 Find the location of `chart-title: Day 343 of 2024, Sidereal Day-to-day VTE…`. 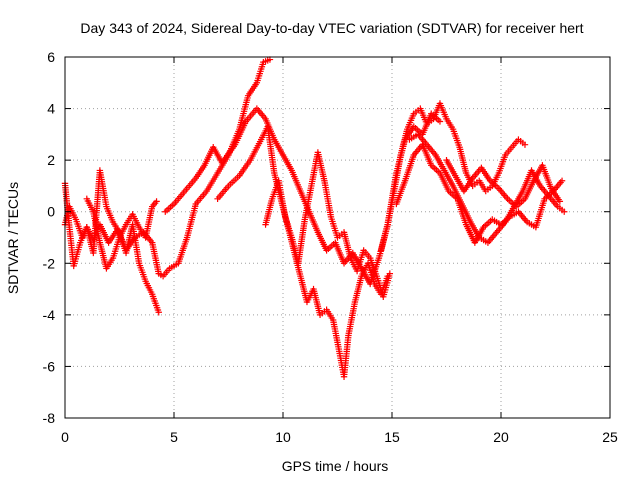

chart-title: Day 343 of 2024, Sidereal Day-to-day VTE… is located at coordinates (331, 28).